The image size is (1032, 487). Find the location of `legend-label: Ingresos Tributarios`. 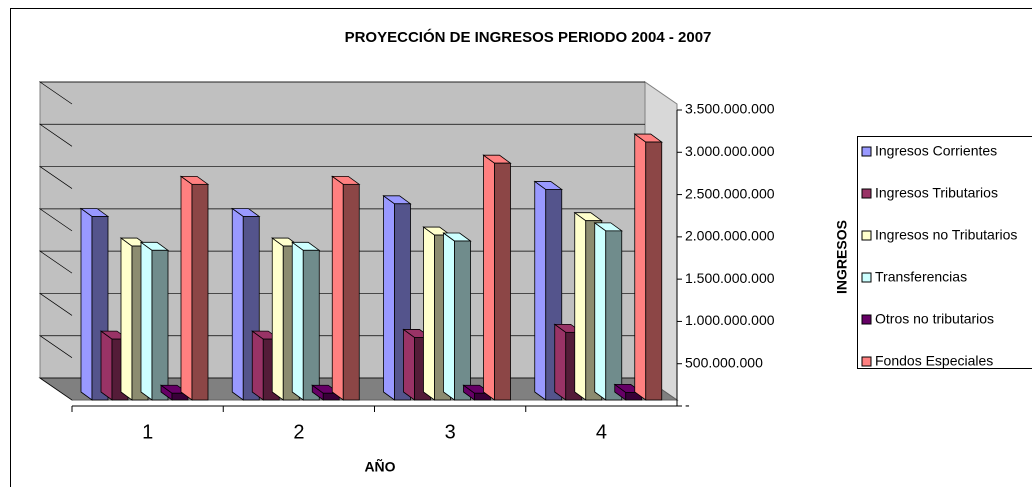

legend-label: Ingresos Tributarios is located at coordinates (936, 193).